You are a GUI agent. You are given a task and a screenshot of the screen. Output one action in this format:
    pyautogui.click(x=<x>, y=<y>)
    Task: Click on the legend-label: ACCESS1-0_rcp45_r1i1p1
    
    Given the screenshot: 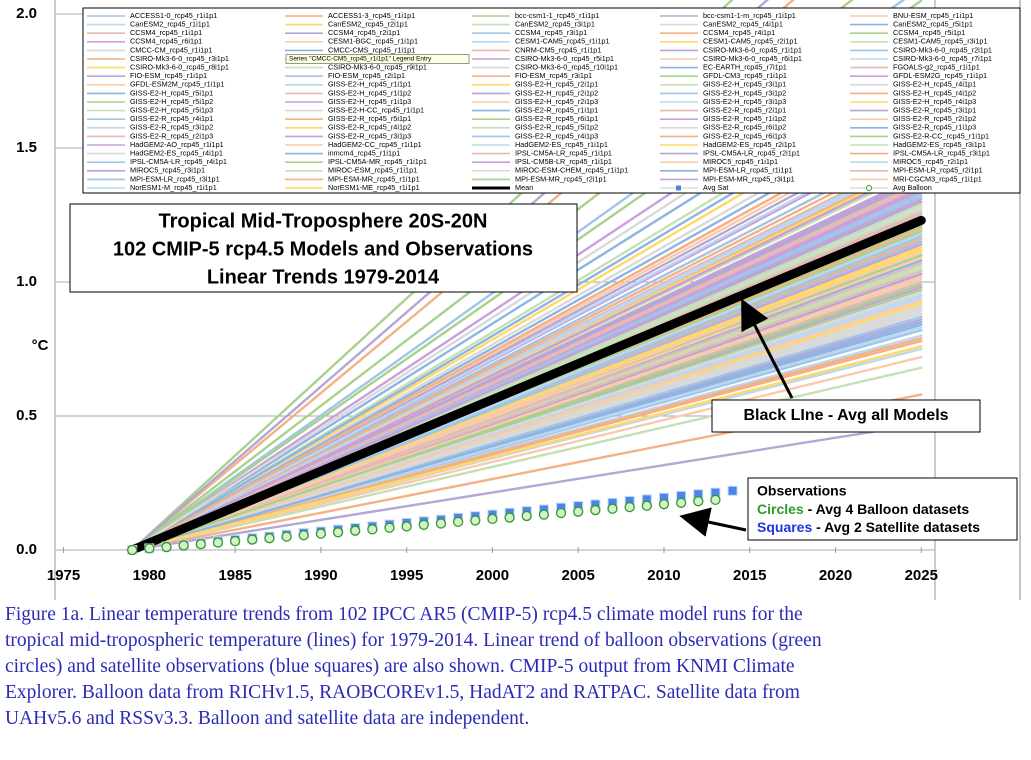 What is the action you would take?
    pyautogui.click(x=173, y=15)
    